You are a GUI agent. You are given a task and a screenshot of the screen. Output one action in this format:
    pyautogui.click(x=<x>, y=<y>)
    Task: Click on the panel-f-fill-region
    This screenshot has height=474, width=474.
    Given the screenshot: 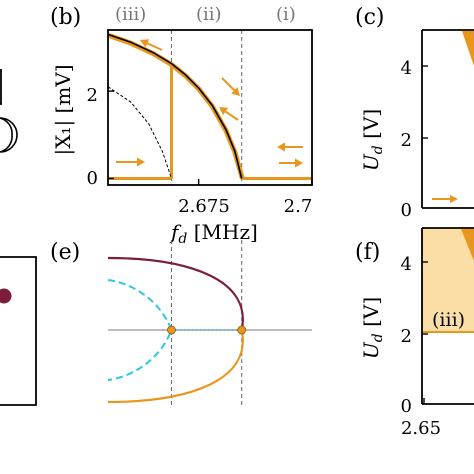 What is the action you would take?
    pyautogui.click(x=448, y=280)
    